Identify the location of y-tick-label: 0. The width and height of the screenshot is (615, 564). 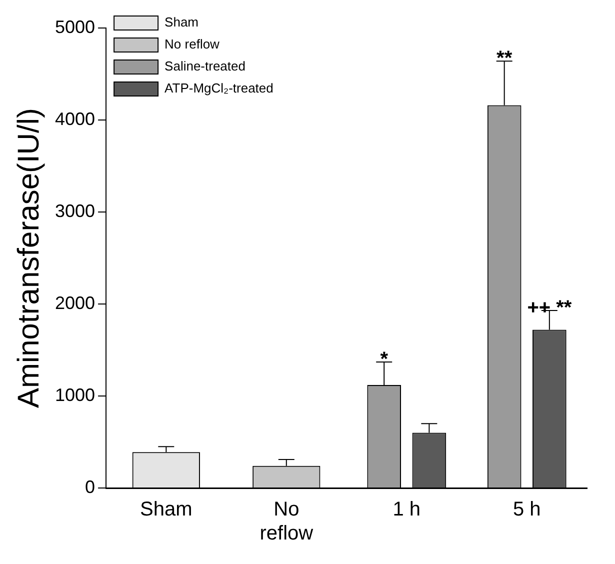
(90, 486).